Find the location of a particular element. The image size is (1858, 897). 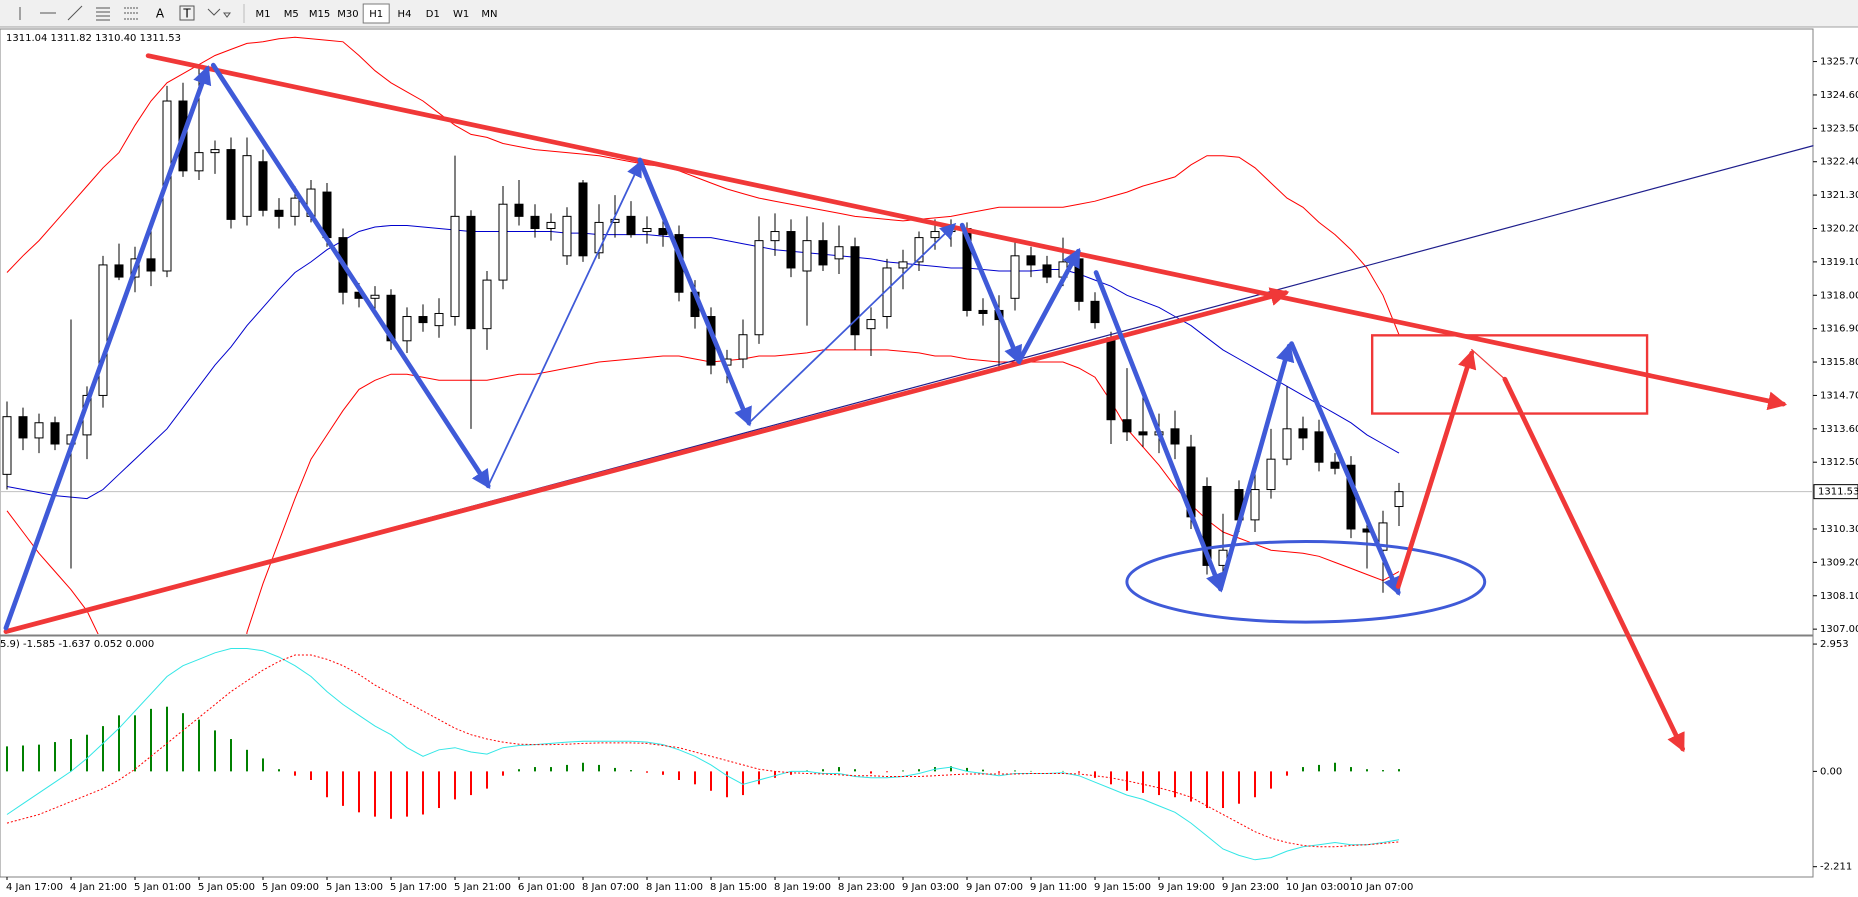

y-tick-label: 1322.40 is located at coordinates (1839, 162).